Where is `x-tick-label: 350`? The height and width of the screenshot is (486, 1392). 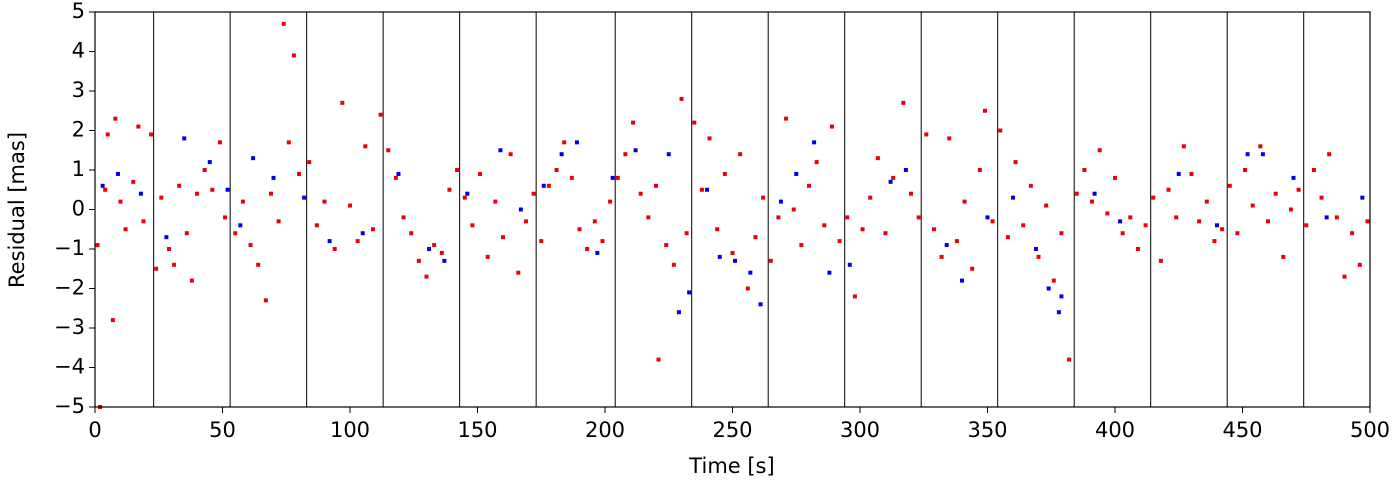 x-tick-label: 350 is located at coordinates (987, 430).